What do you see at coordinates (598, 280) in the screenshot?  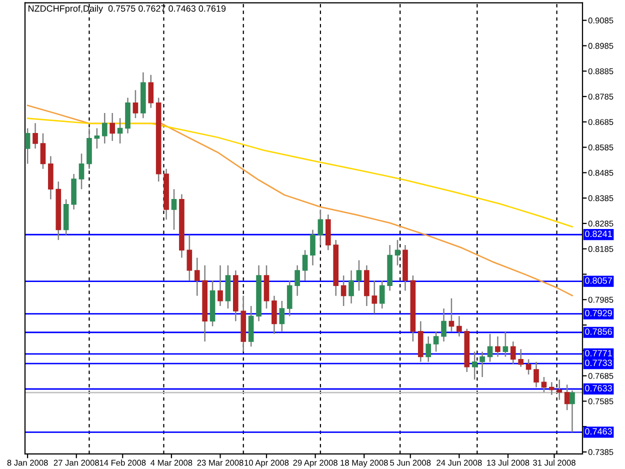 I see `ref-line-label: 0.8057` at bounding box center [598, 280].